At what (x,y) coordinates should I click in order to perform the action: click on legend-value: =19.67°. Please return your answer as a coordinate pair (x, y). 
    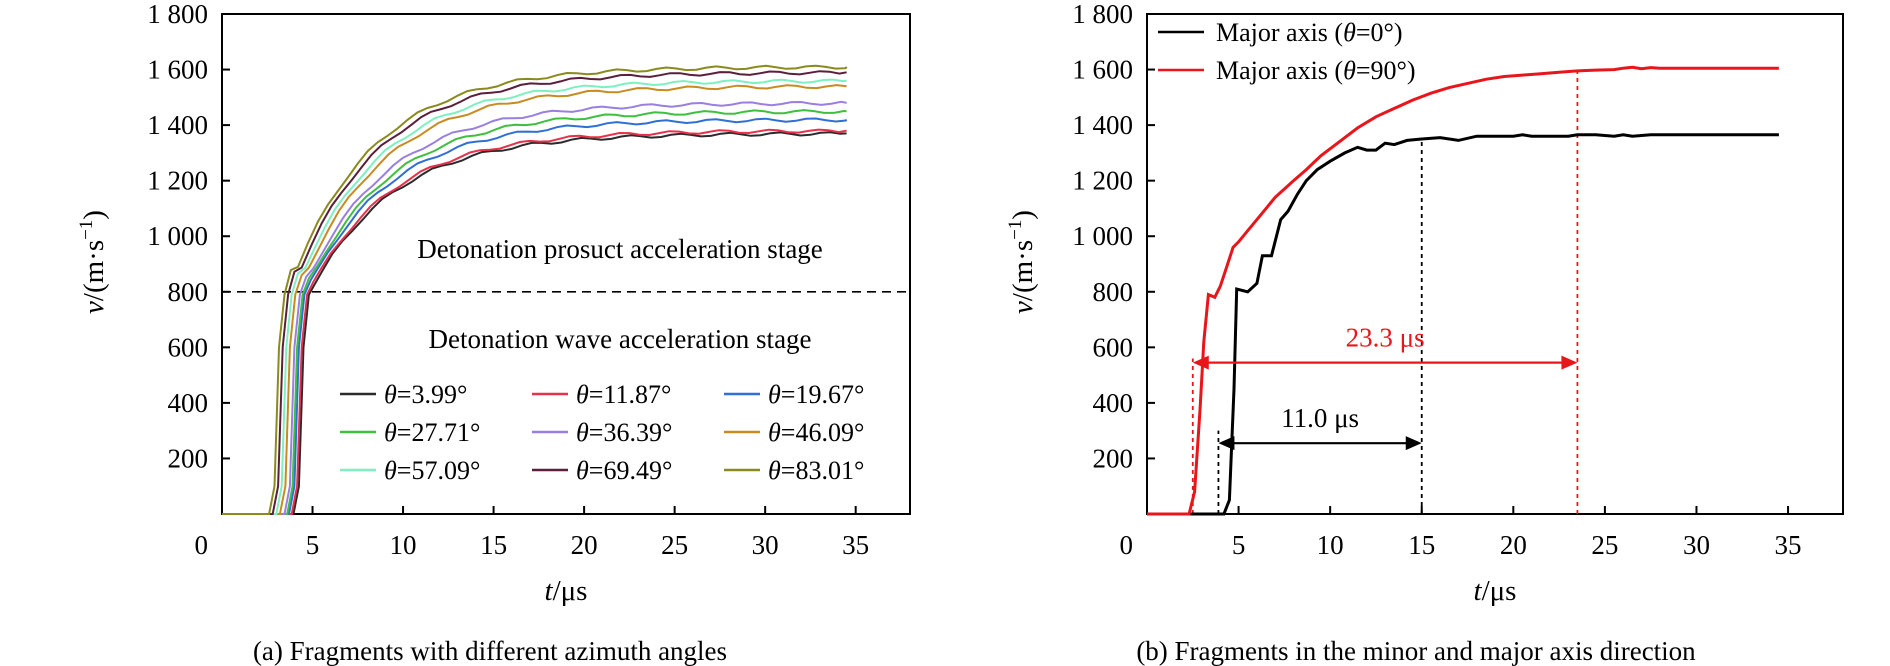
    Looking at the image, I should click on (823, 394).